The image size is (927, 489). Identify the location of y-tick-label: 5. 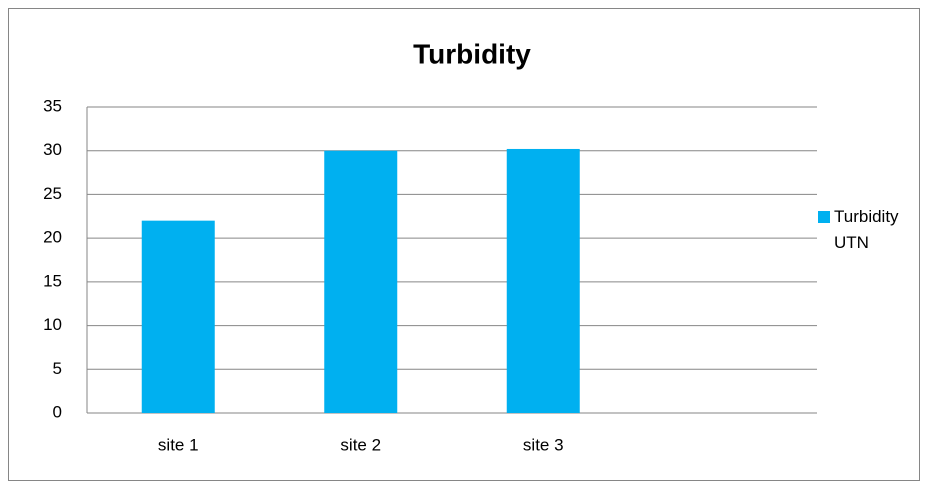
(57, 368).